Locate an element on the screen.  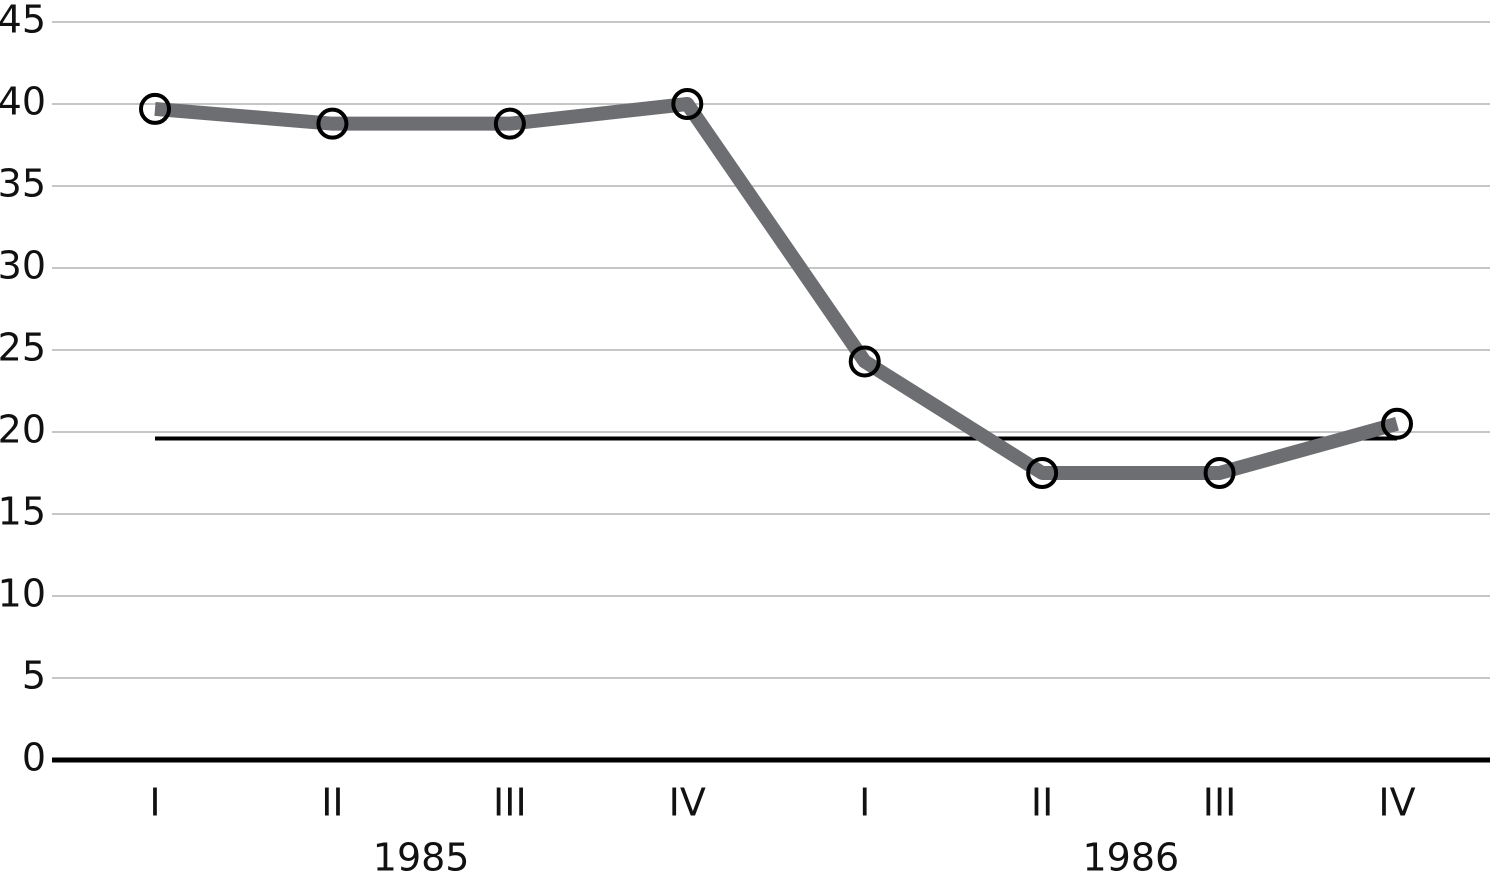
y-tick-label: 35 is located at coordinates (23, 184).